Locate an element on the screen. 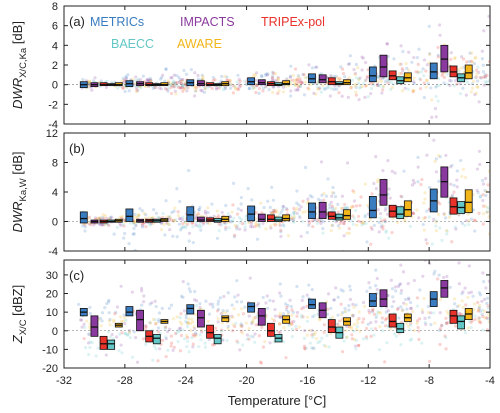 The width and height of the screenshot is (500, 413). box-impacts is located at coordinates (383, 298).